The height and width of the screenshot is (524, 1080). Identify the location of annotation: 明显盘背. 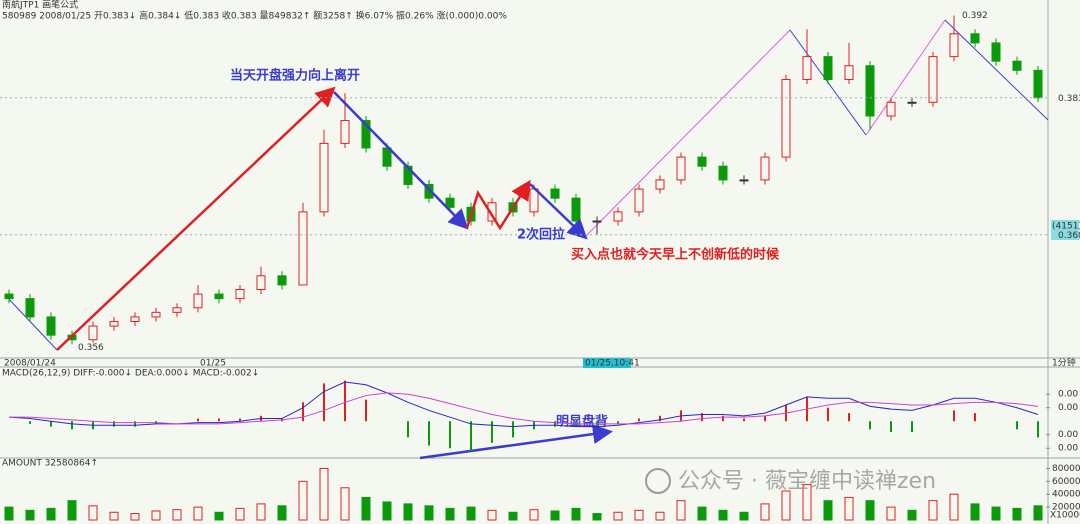
(582, 422).